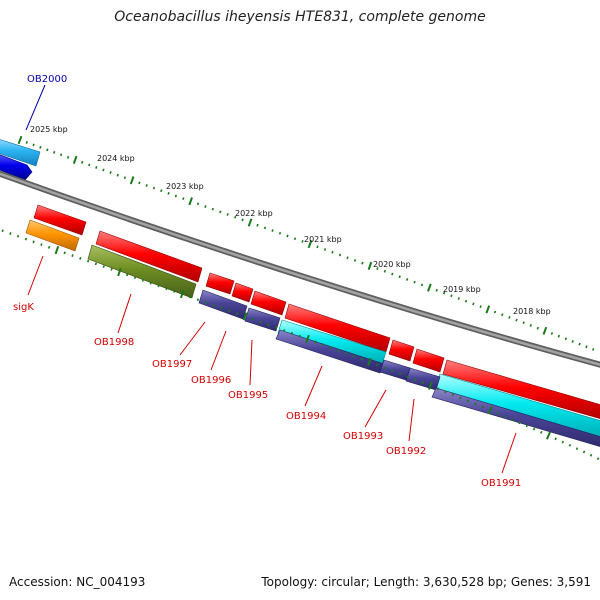 This screenshot has height=600, width=600. Describe the element at coordinates (254, 213) in the screenshot. I see `ruler-label-2022: 2022 kbp` at that location.